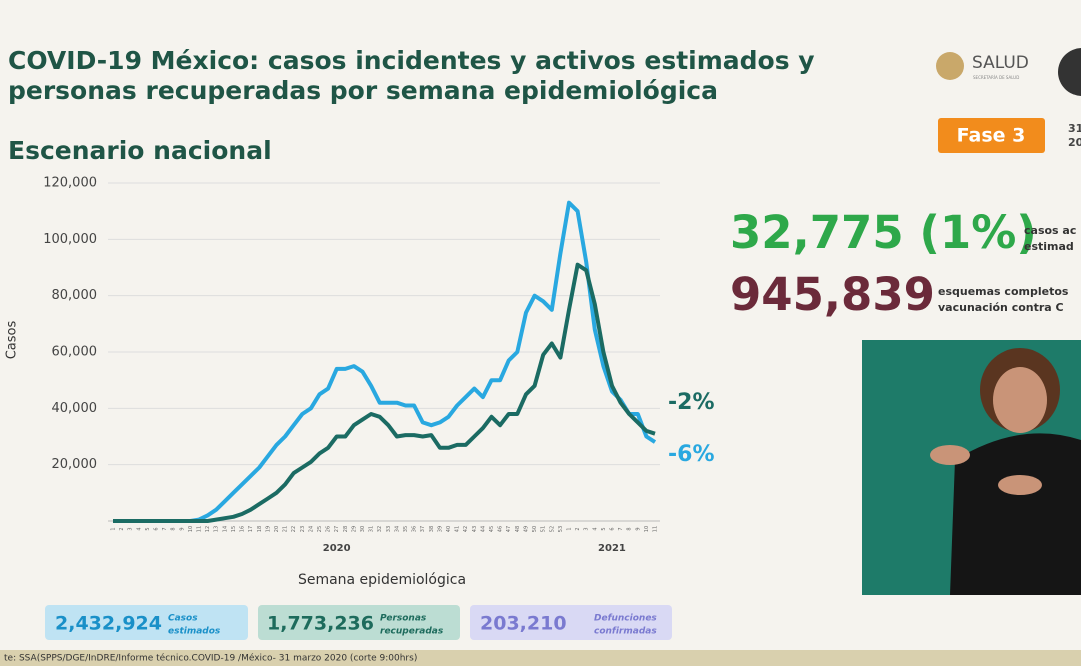  I want to click on interpreter-video, so click(971, 467).